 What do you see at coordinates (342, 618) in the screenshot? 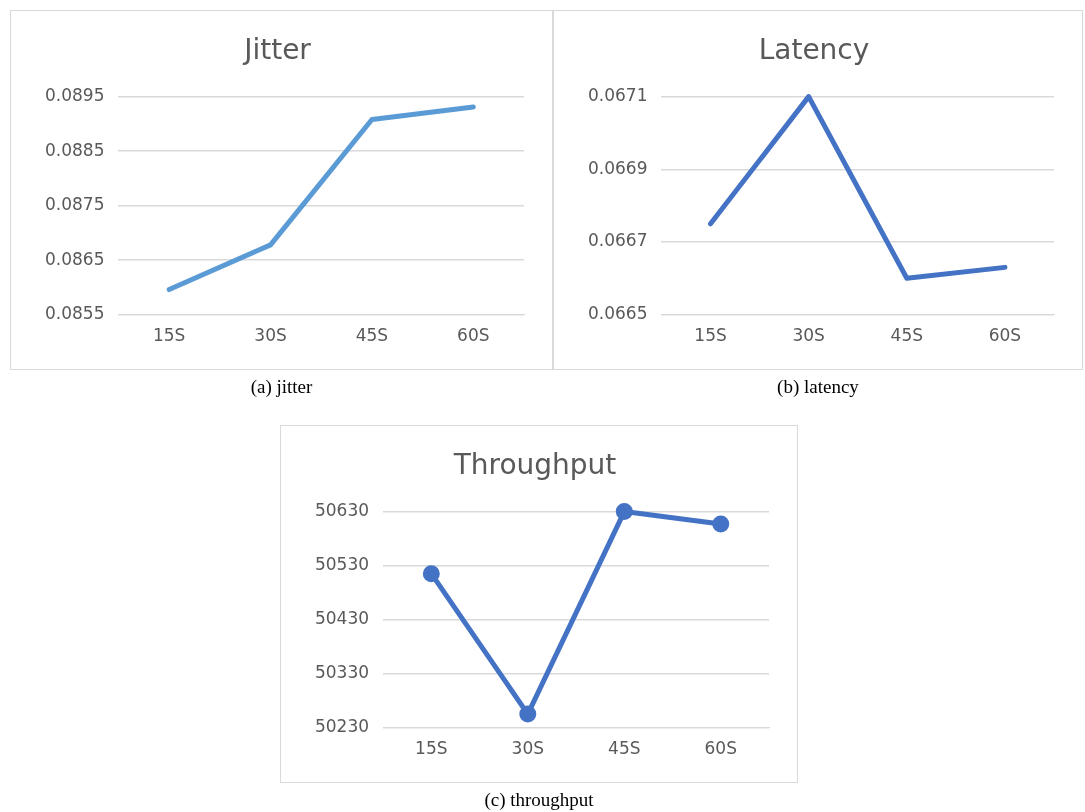
I see `y-tick-label: 50430` at bounding box center [342, 618].